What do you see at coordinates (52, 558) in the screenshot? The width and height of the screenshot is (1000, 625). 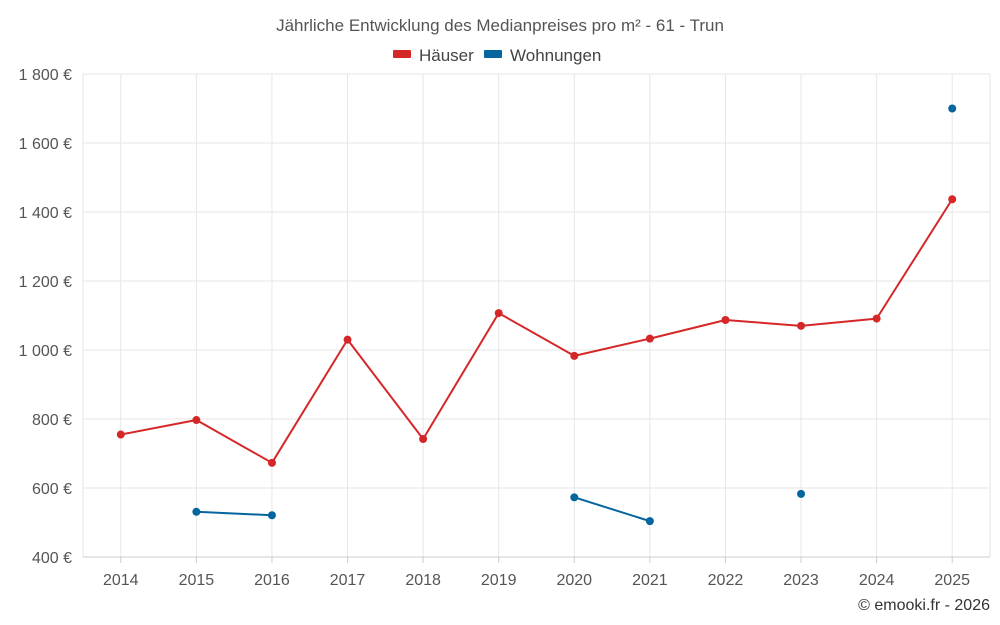 I see `y-tick-label: 400 €` at bounding box center [52, 558].